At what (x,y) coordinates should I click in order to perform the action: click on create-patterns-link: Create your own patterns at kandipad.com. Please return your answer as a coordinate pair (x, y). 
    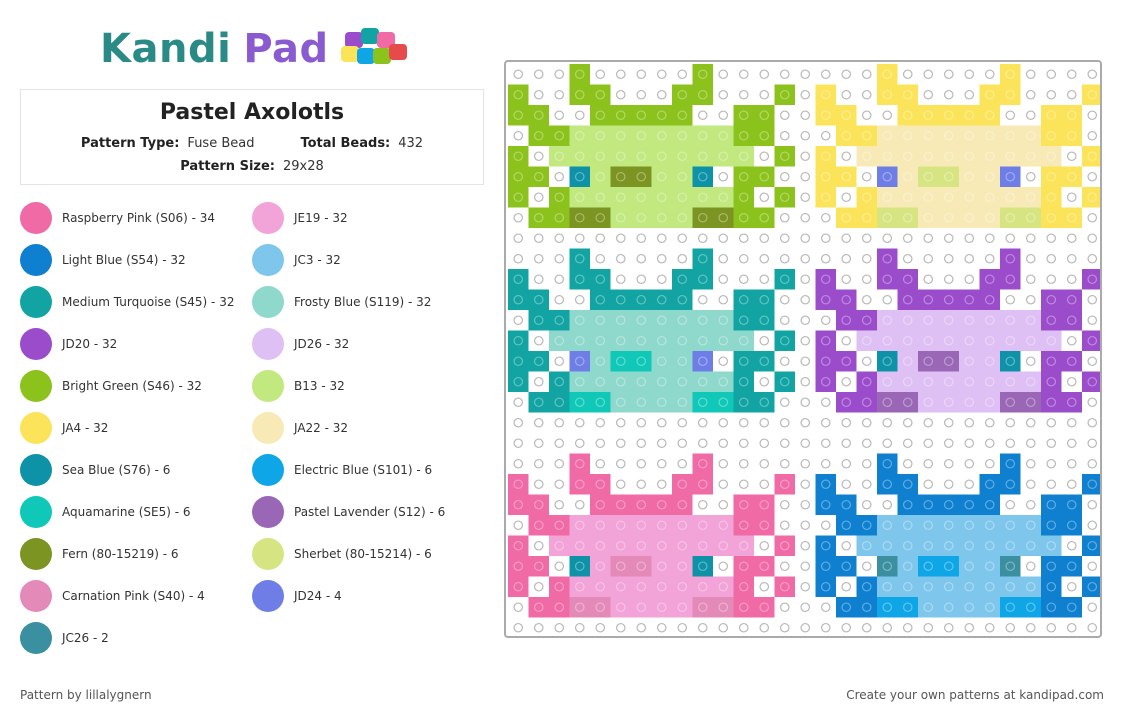
    Looking at the image, I should click on (975, 695).